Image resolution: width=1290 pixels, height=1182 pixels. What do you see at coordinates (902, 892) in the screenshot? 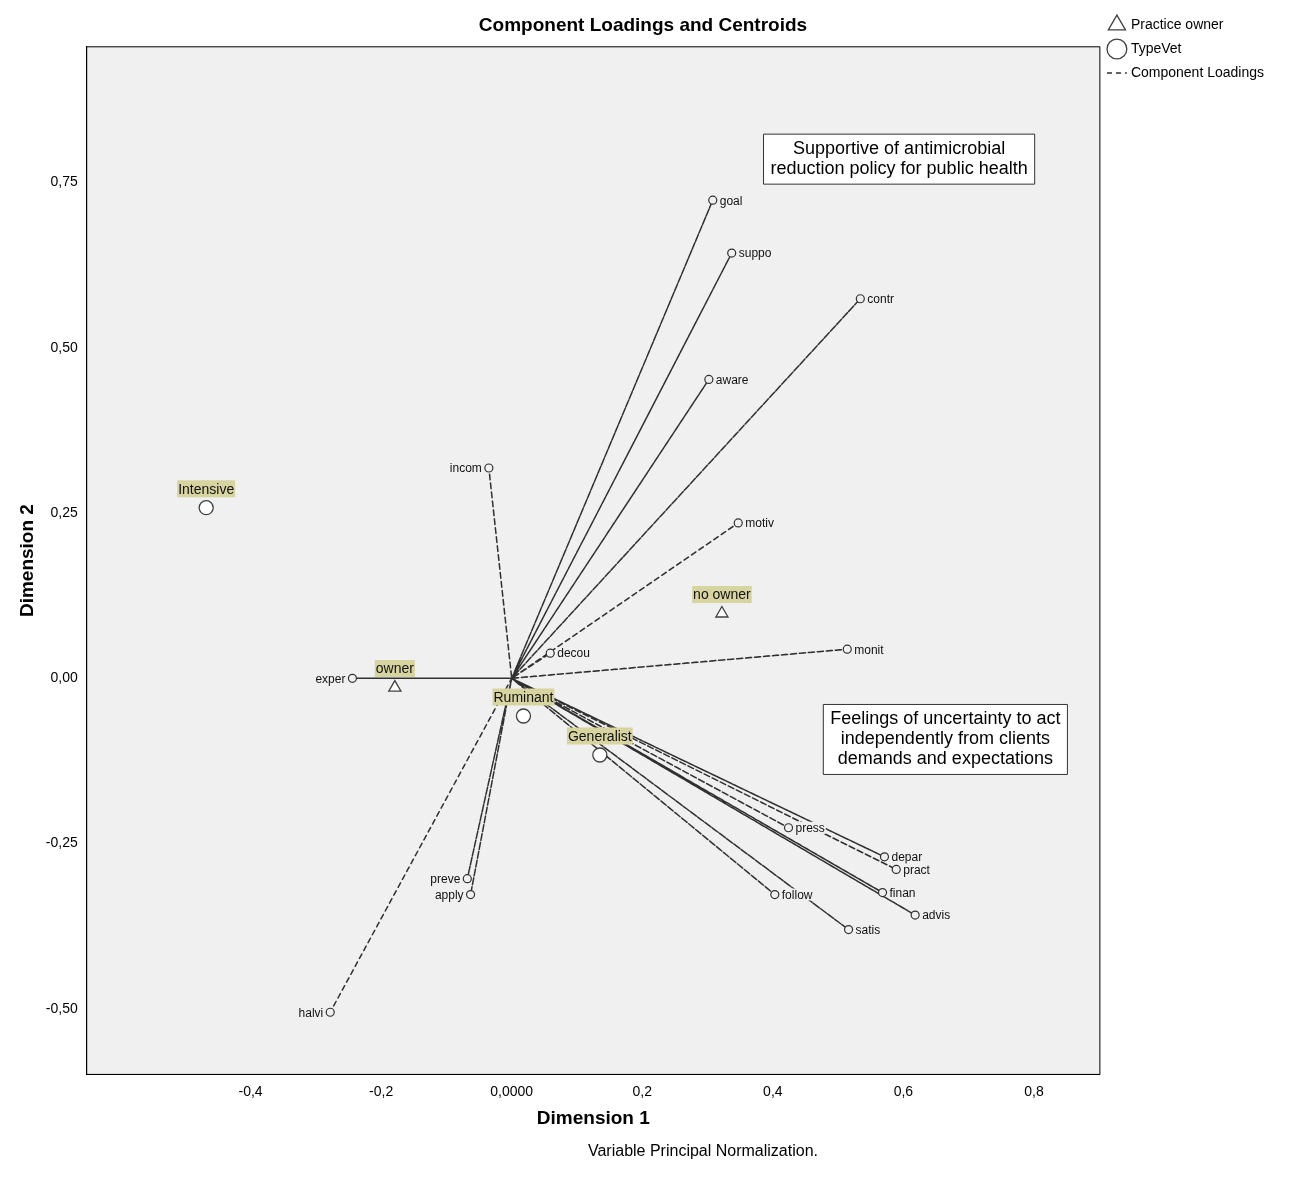
I see `annotation: finan` at bounding box center [902, 892].